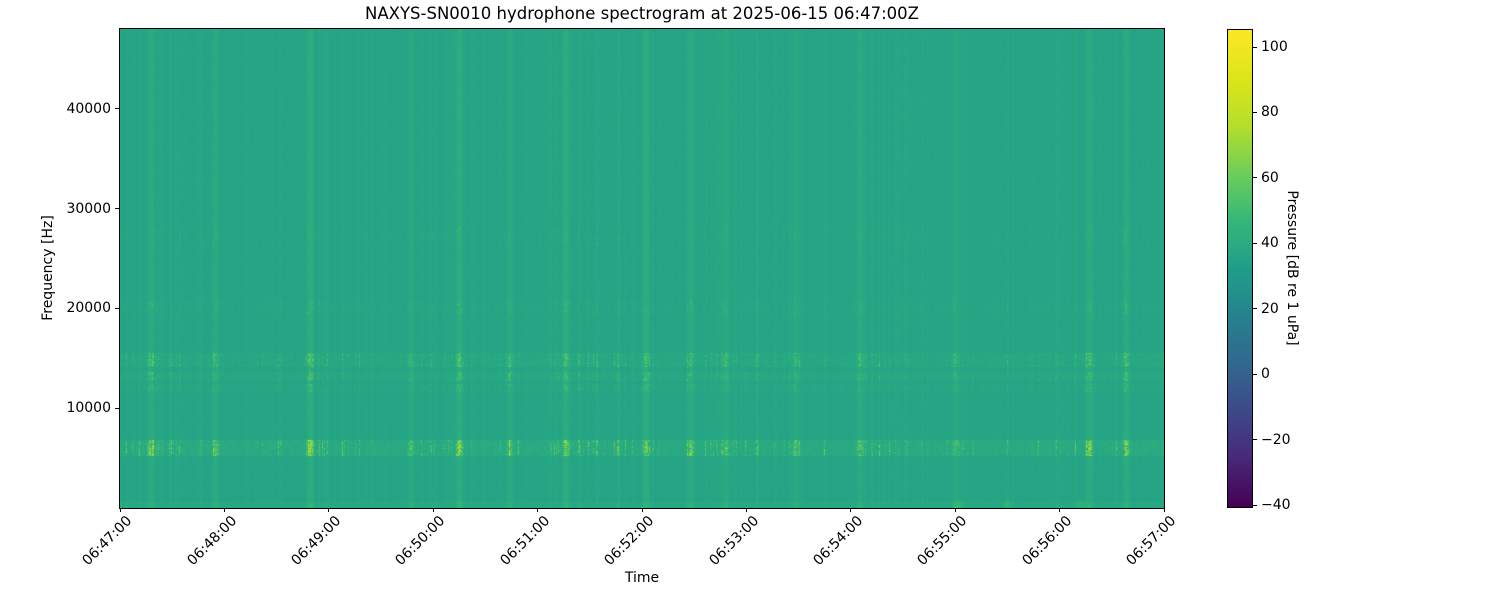  What do you see at coordinates (1270, 177) in the screenshot?
I see `colorbar-tick-label: 60` at bounding box center [1270, 177].